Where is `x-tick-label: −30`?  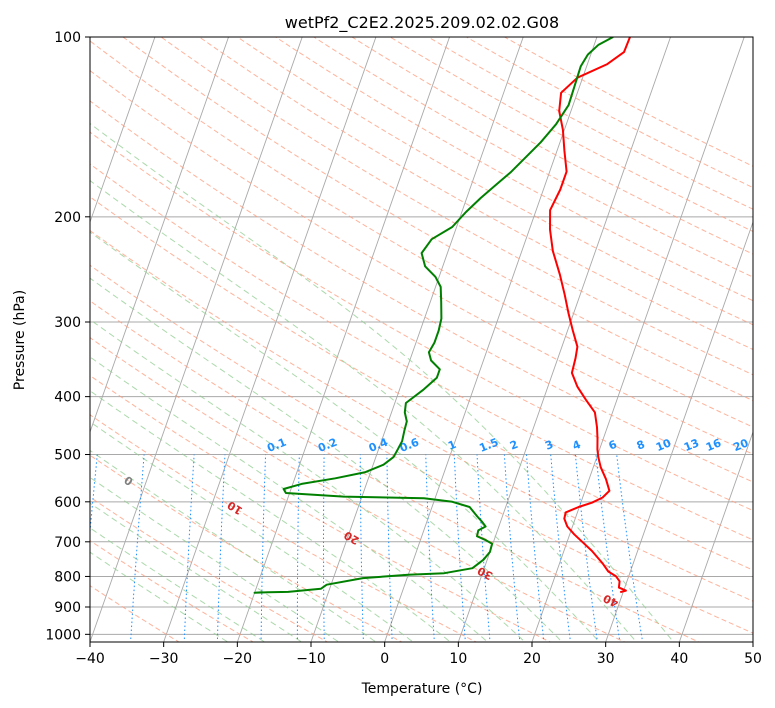
x-tick-label: −30 is located at coordinates (164, 659).